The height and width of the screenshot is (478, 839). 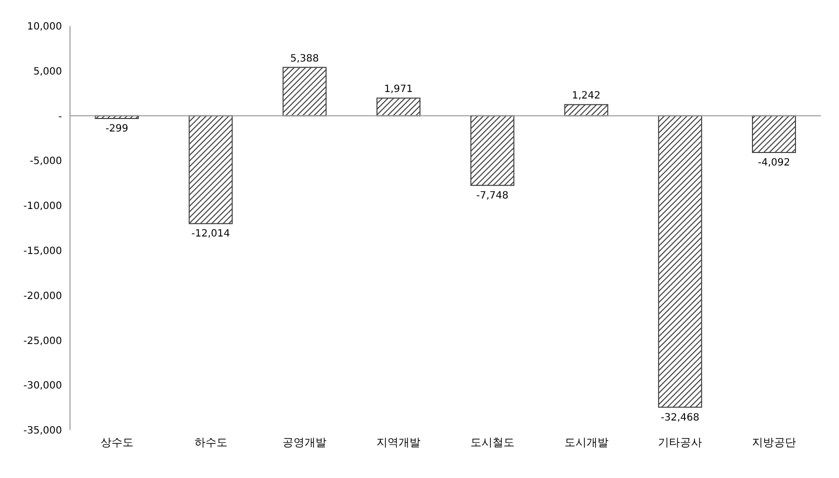 I want to click on x-tick-label: 지방공단, so click(x=774, y=442).